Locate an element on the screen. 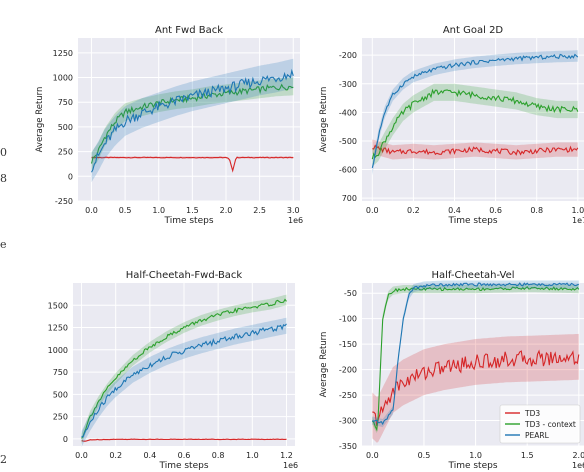 This screenshot has height=472, width=584. y-tick-label: -500 is located at coordinates (348, 141).